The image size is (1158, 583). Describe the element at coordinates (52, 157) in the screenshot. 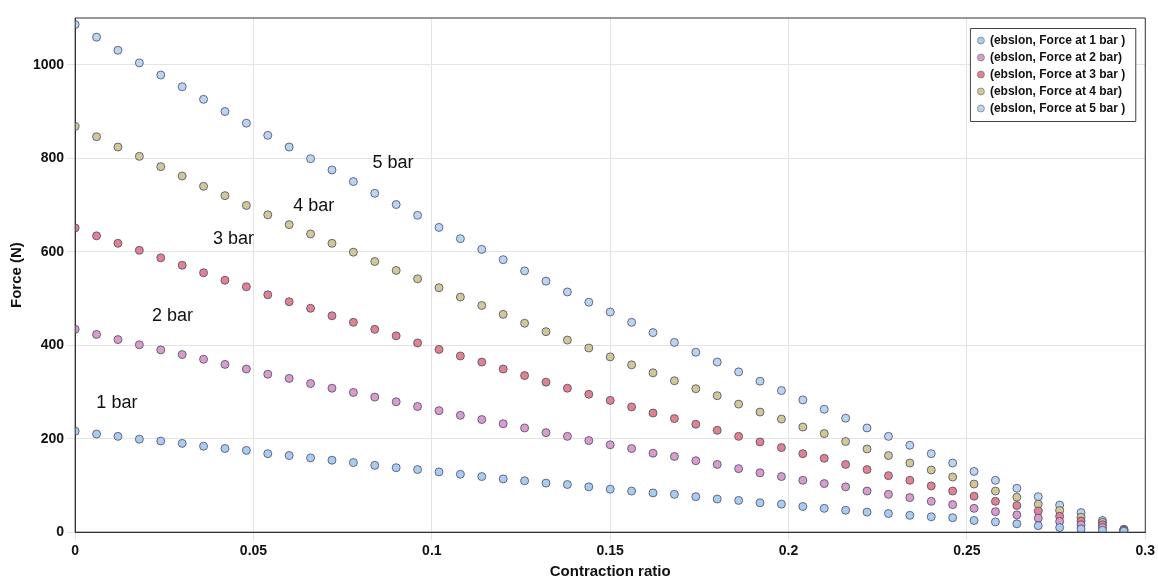

I see `y-tick-label: 800` at that location.